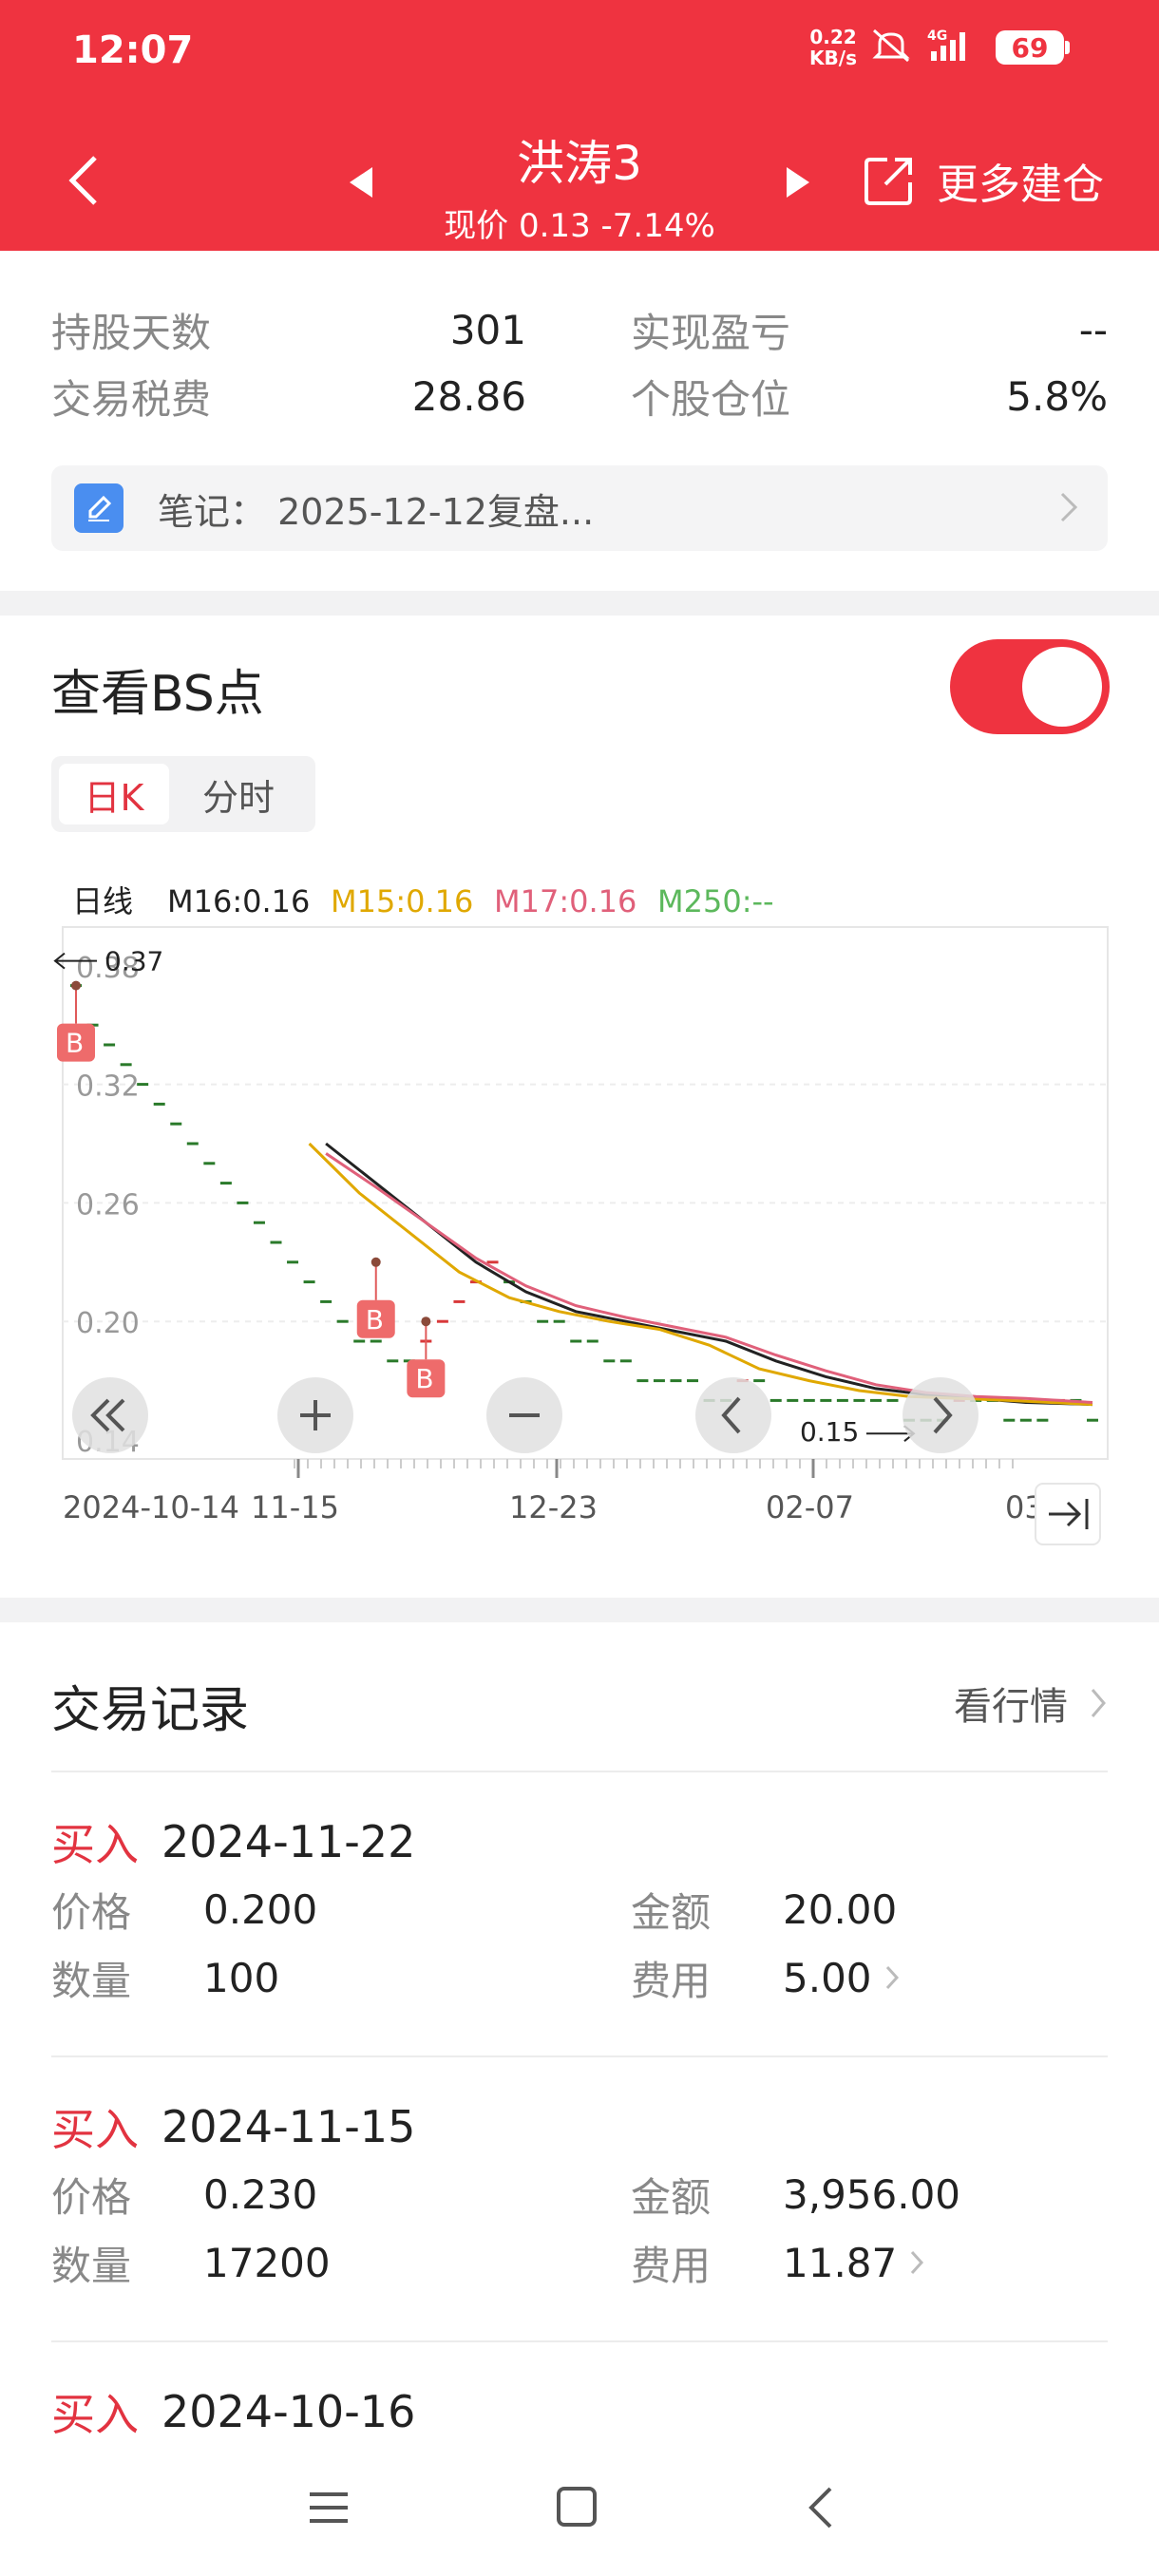  Describe the element at coordinates (833, 37) in the screenshot. I see `net-speed-value: 0.22` at that location.